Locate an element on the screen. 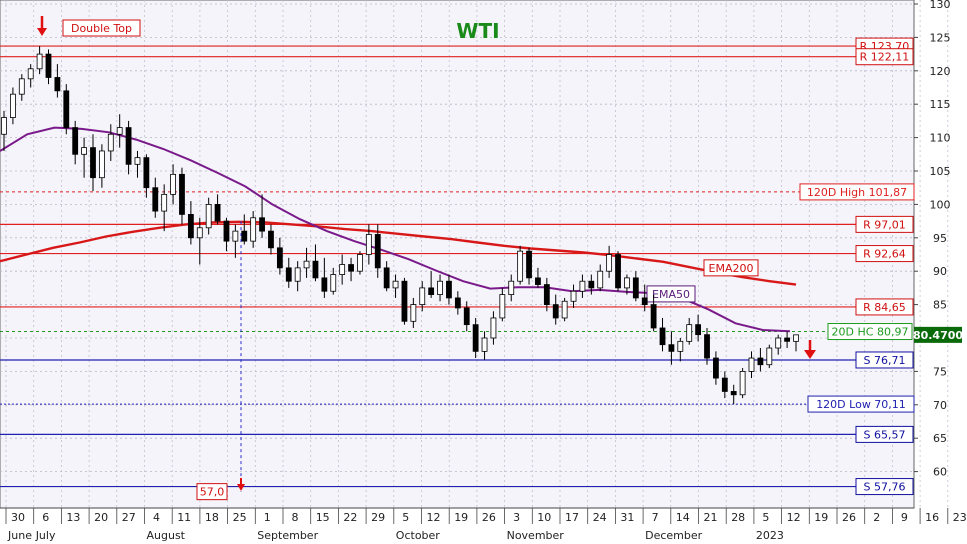 The height and width of the screenshot is (544, 967). support-label-box is located at coordinates (884, 434).